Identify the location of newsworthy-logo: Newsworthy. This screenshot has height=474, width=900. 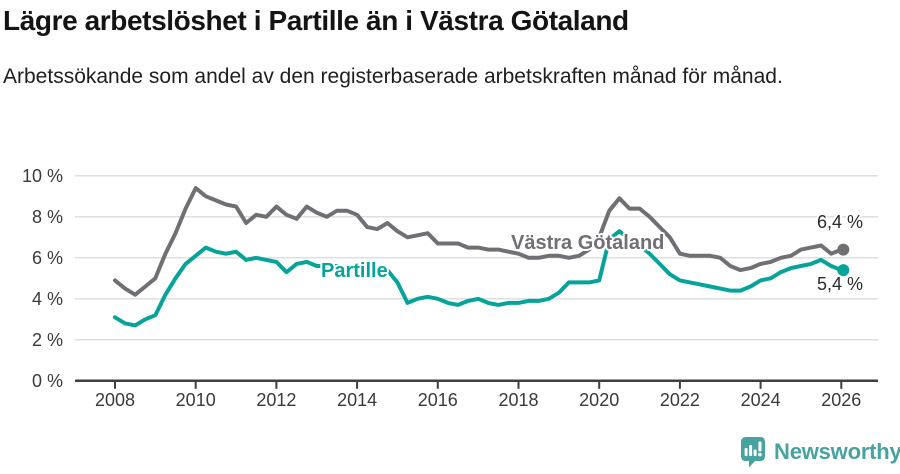
(819, 452).